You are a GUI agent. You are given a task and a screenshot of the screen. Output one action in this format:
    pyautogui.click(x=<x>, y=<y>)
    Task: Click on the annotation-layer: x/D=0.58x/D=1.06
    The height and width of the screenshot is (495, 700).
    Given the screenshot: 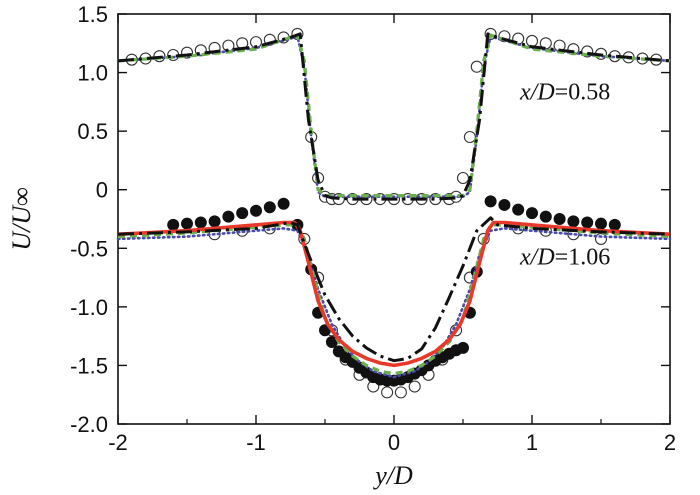 What is the action you would take?
    pyautogui.click(x=564, y=175)
    